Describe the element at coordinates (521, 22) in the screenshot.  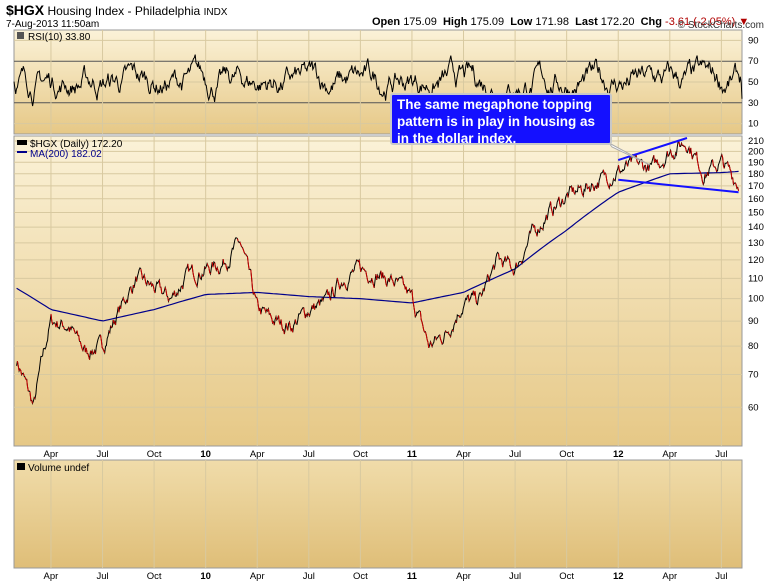
I see `low-label: Low` at that location.